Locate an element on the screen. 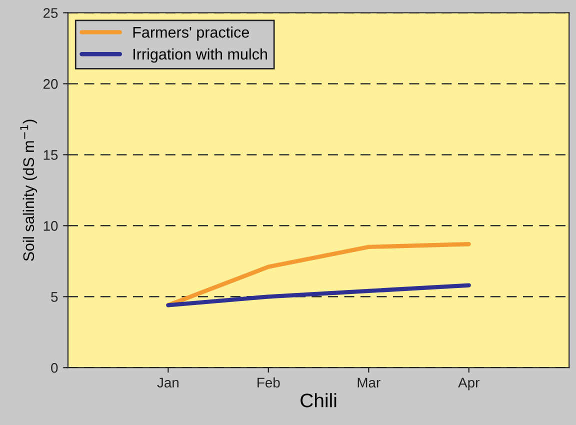 The image size is (576, 425). x-axis-title: Chili is located at coordinates (318, 400).